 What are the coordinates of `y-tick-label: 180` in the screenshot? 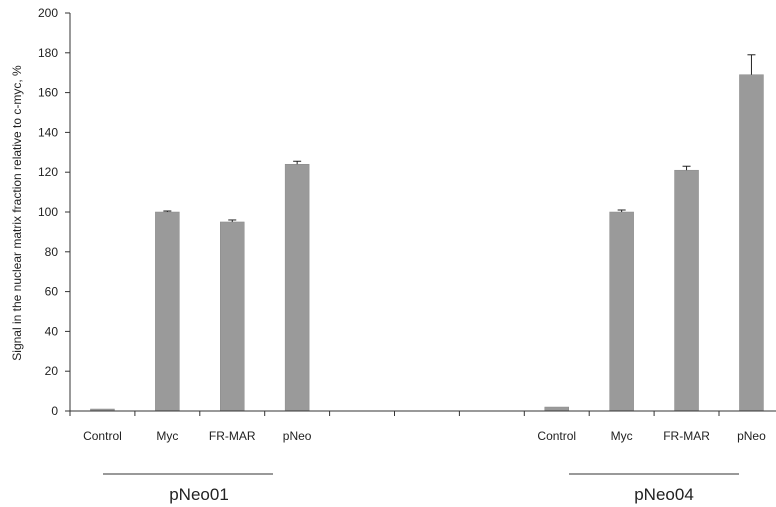 It's located at (48, 53).